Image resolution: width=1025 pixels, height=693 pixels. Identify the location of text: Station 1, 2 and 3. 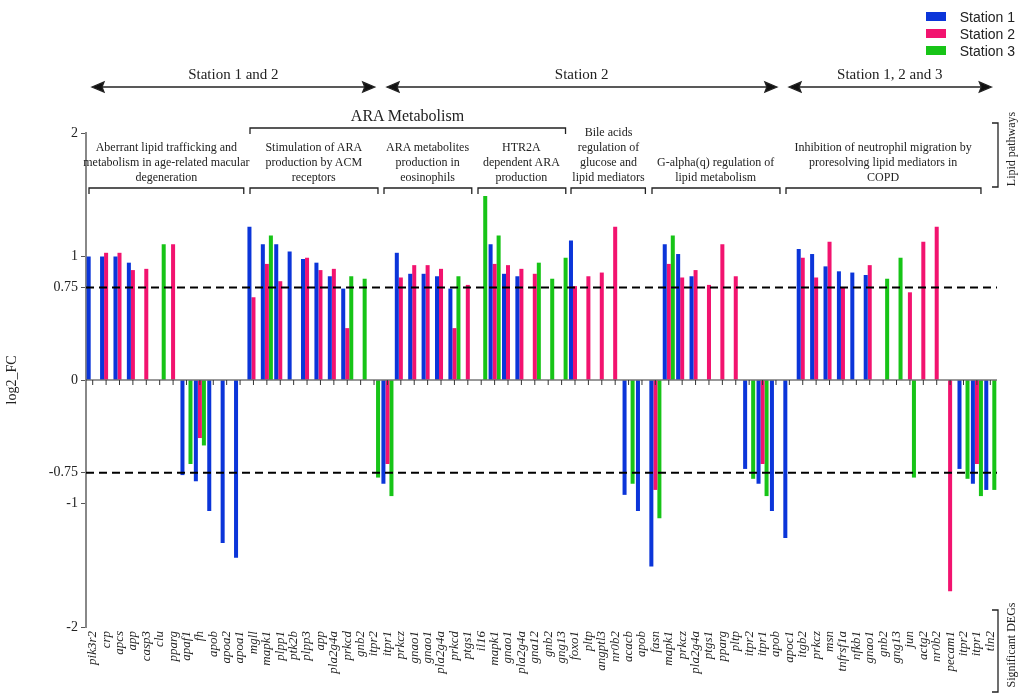
(890, 74).